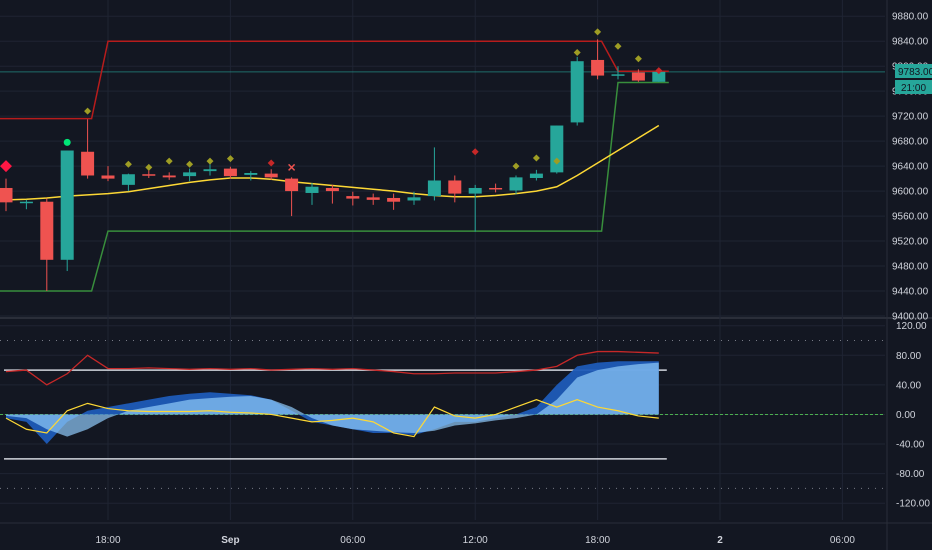 This screenshot has height=550, width=932. Describe the element at coordinates (906, 415) in the screenshot. I see `osc-tick-label: 0.00` at that location.